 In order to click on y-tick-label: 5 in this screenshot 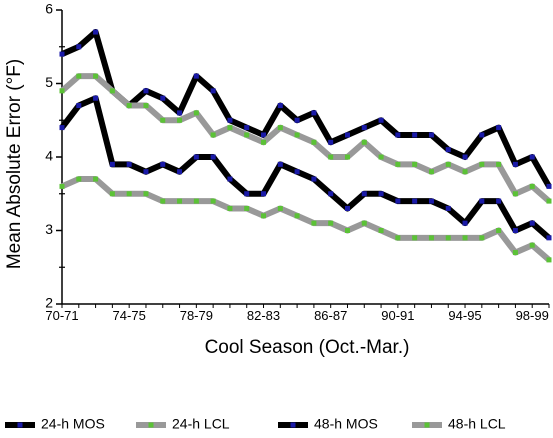, I will do `click(49, 82)`.